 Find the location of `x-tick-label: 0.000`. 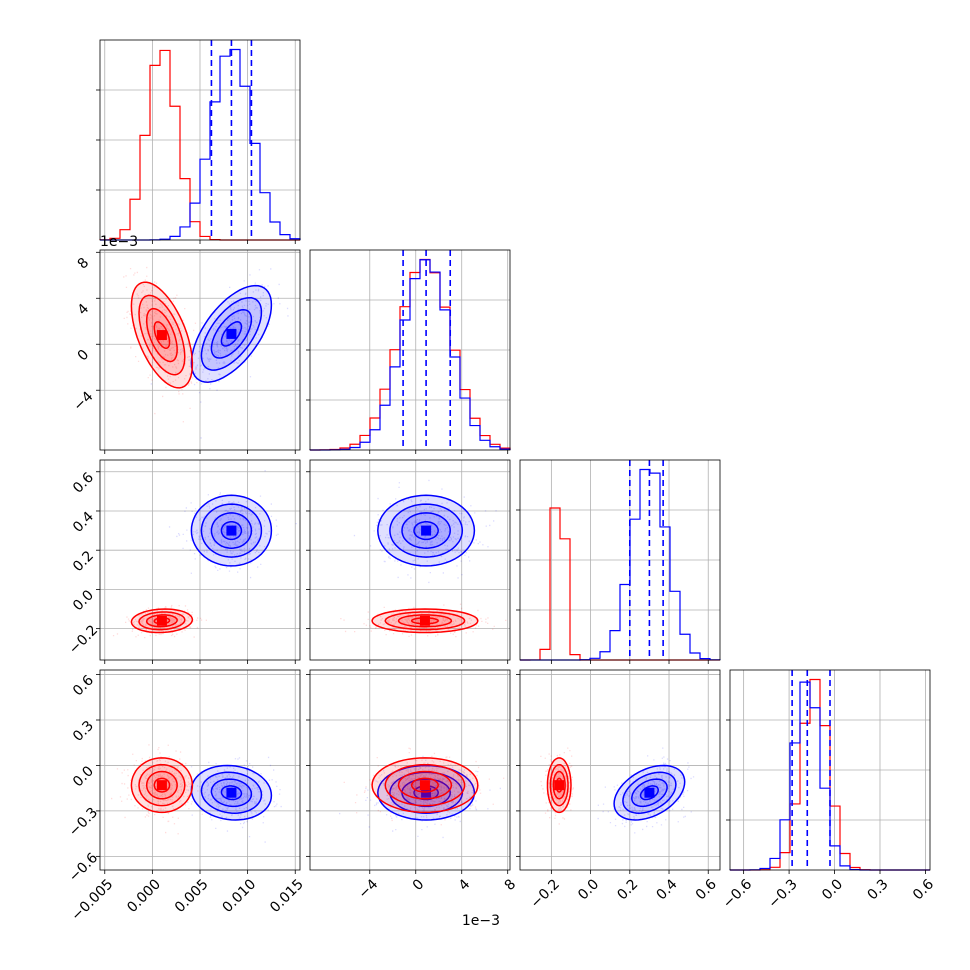

x-tick-label: 0.000 is located at coordinates (144, 896).